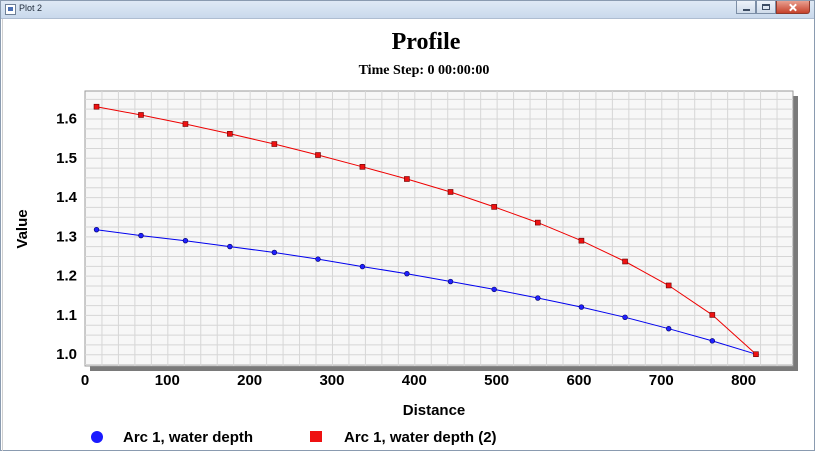 The height and width of the screenshot is (456, 815). I want to click on x-tick-labels: 0 100 200 300 400 500 600 700 800, so click(418, 380).